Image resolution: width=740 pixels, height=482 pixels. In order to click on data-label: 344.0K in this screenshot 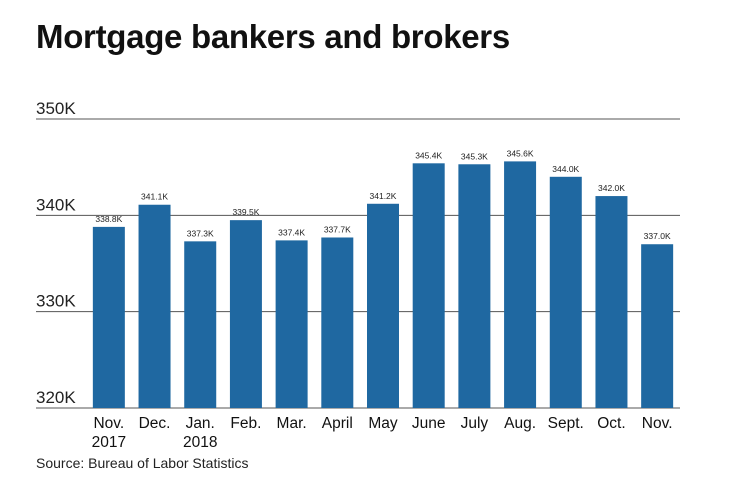, I will do `click(565, 169)`.